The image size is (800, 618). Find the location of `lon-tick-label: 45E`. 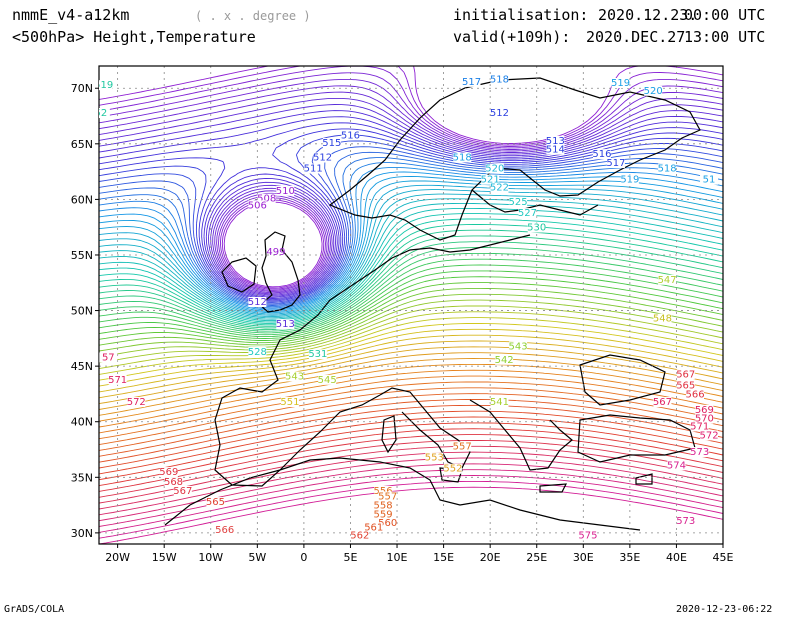

lon-tick-label: 45E is located at coordinates (723, 557).